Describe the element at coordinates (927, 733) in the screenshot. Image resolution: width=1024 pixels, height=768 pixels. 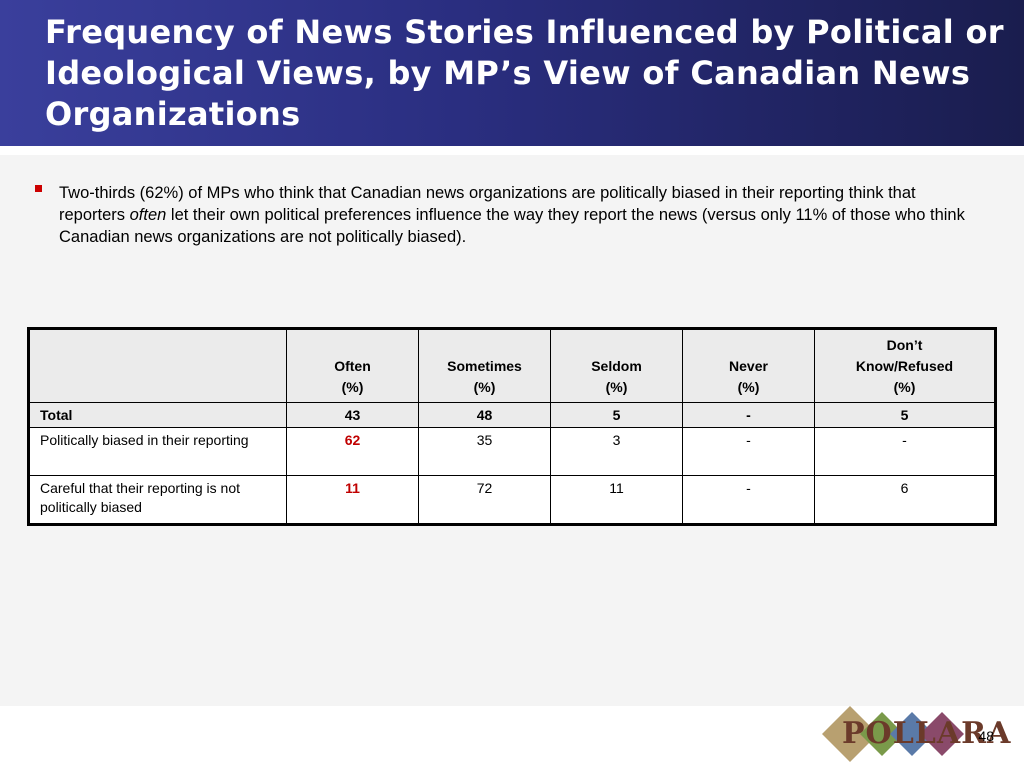
I see `logo-text: POLLARA` at that location.